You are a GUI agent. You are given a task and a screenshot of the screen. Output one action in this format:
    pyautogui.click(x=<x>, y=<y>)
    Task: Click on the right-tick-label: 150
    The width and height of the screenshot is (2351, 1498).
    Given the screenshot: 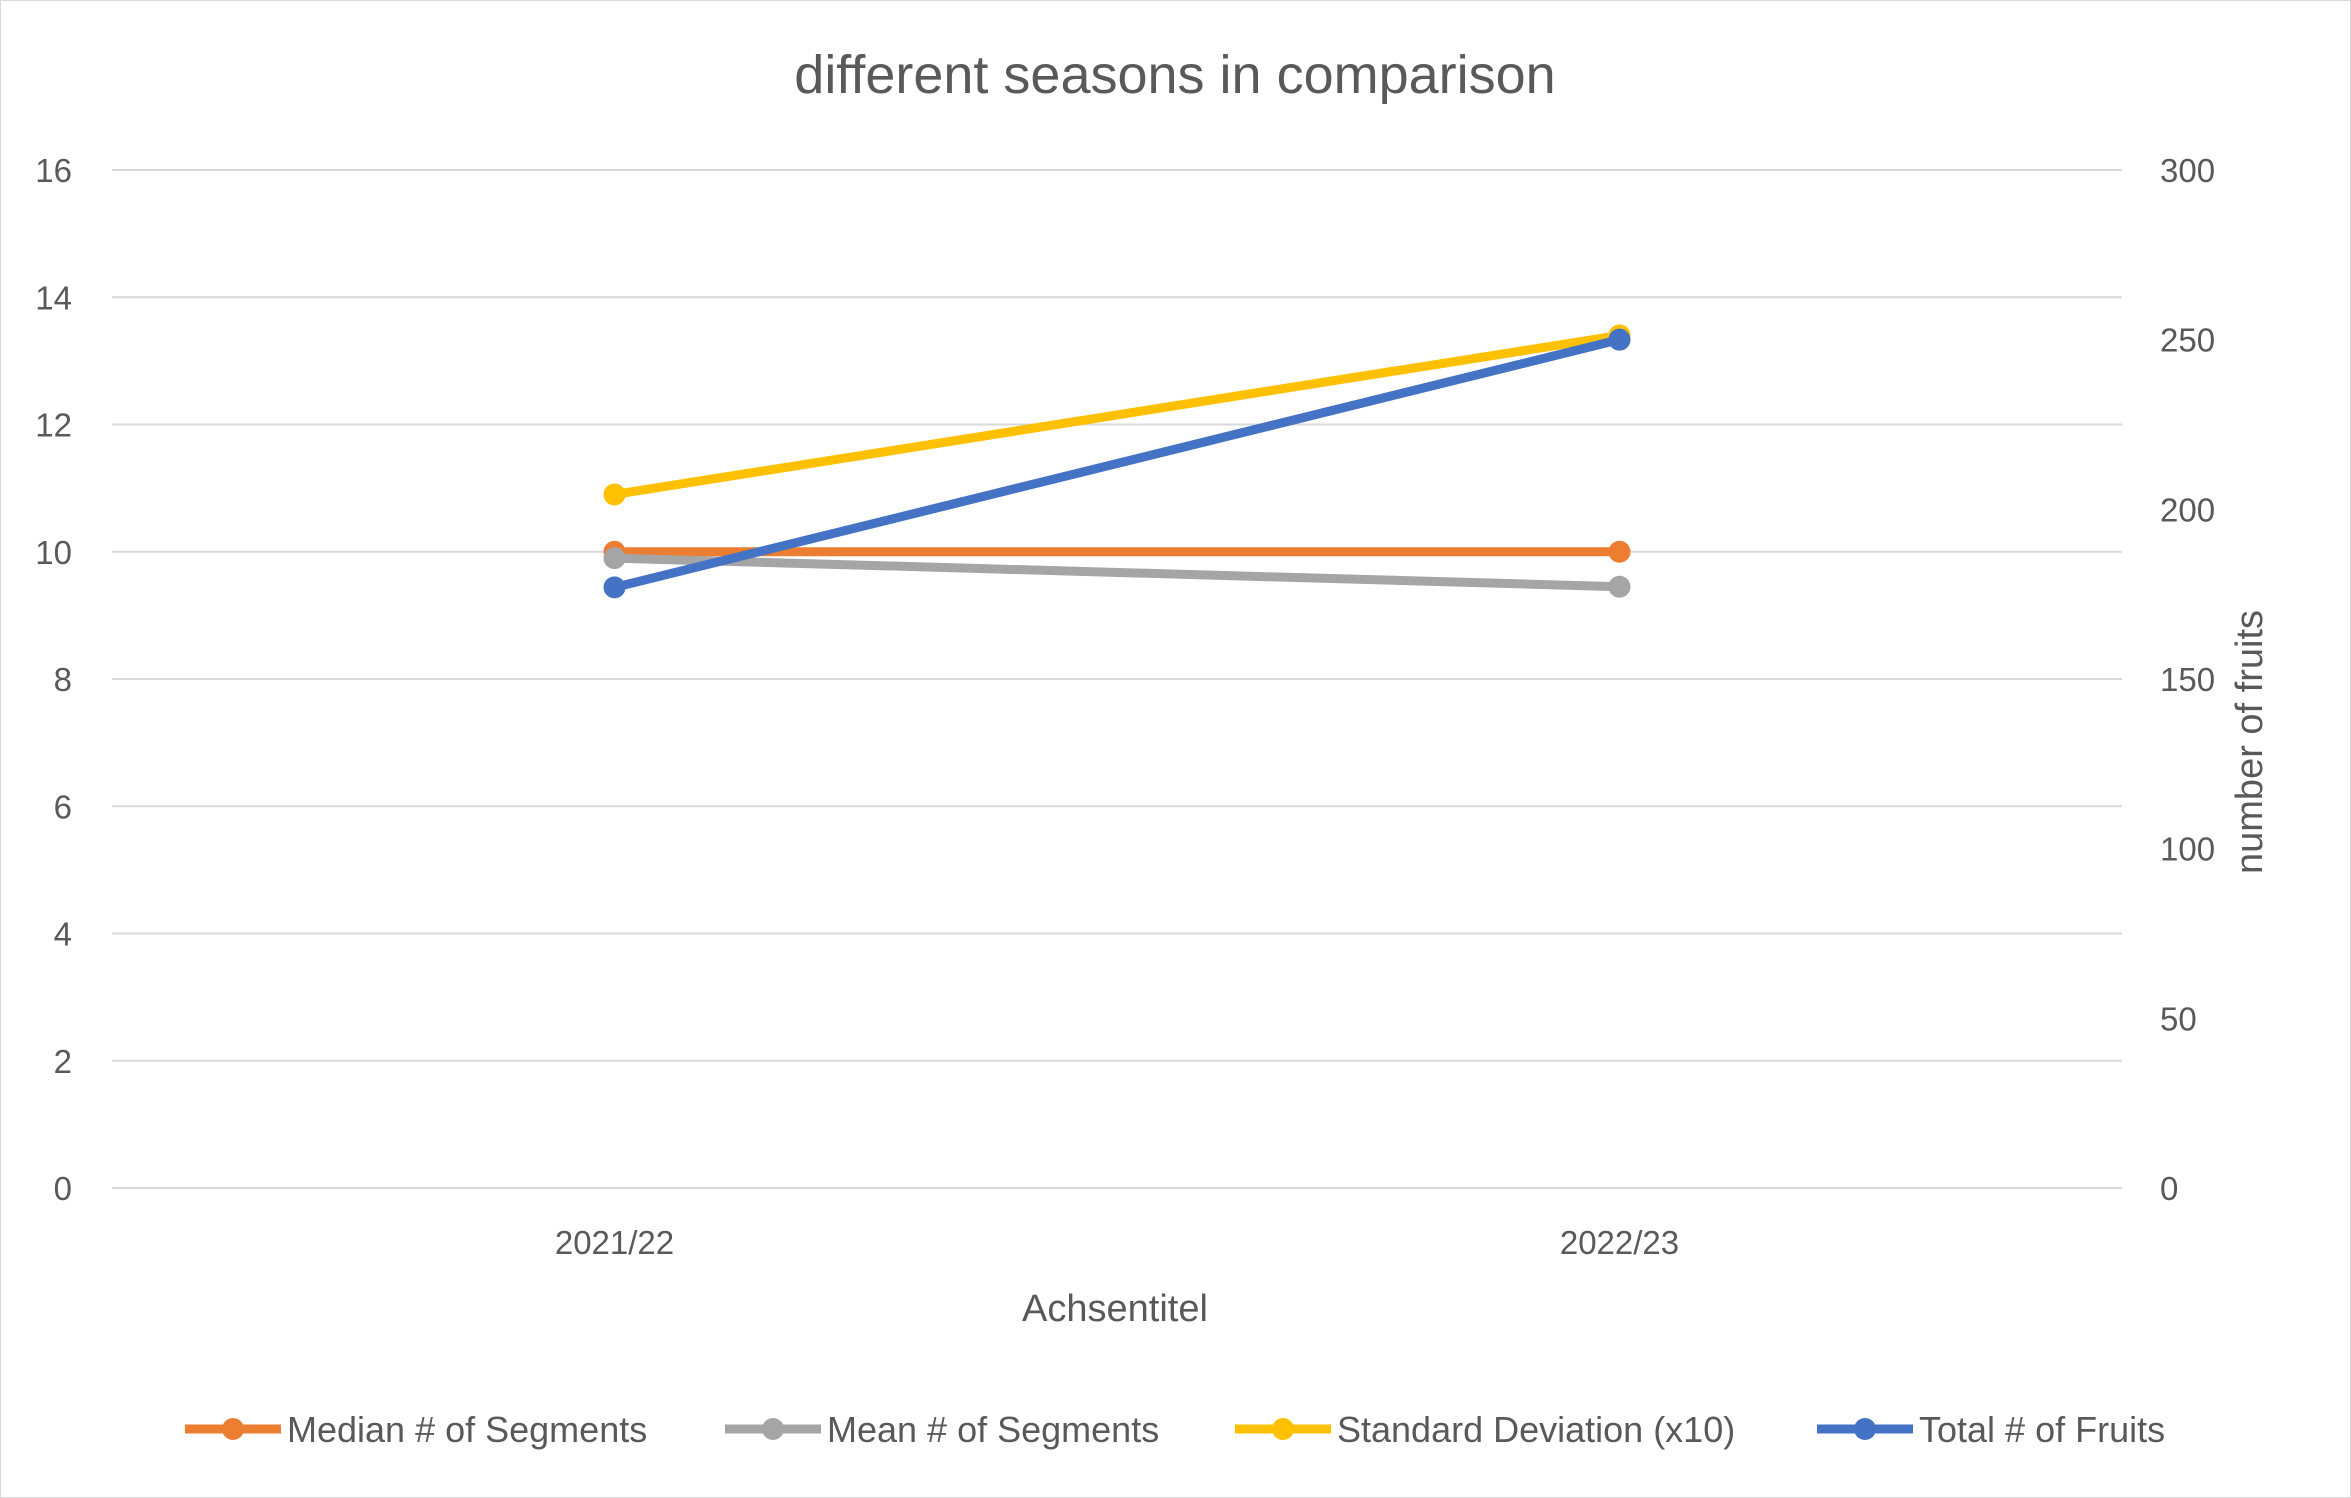 What is the action you would take?
    pyautogui.click(x=2187, y=679)
    